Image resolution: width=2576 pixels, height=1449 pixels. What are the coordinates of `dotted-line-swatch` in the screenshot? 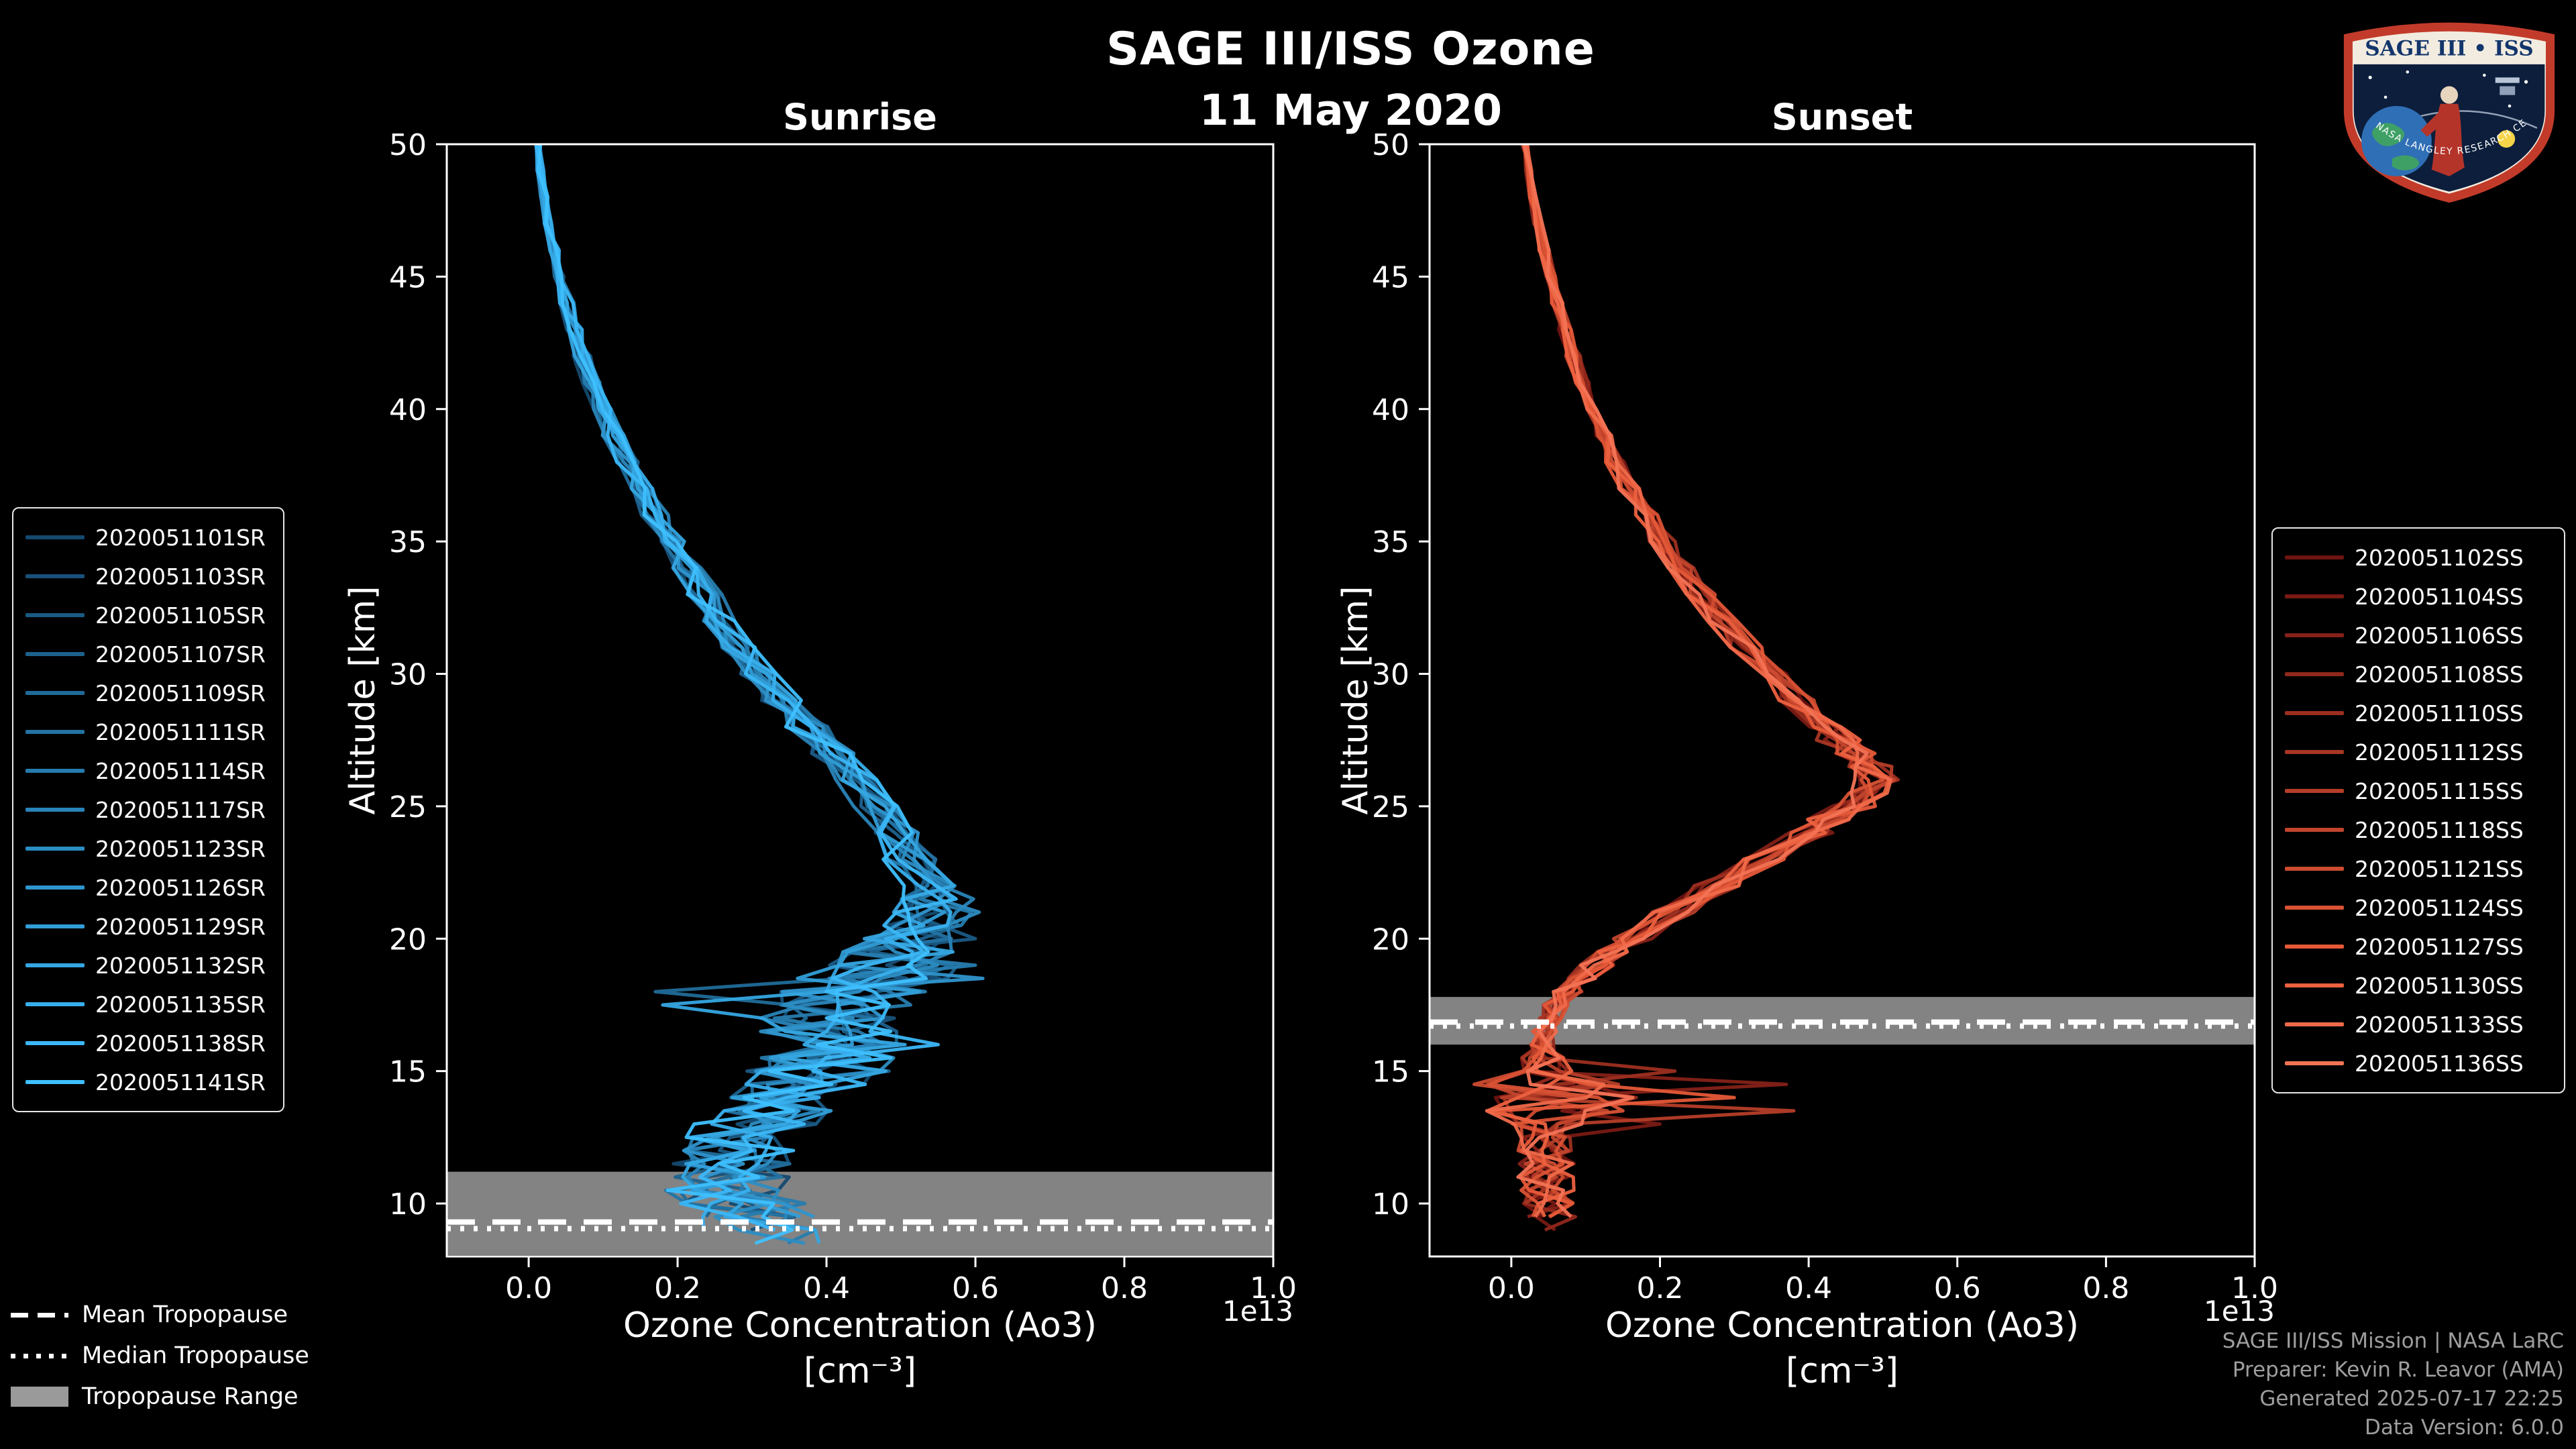 It's located at (39, 1355).